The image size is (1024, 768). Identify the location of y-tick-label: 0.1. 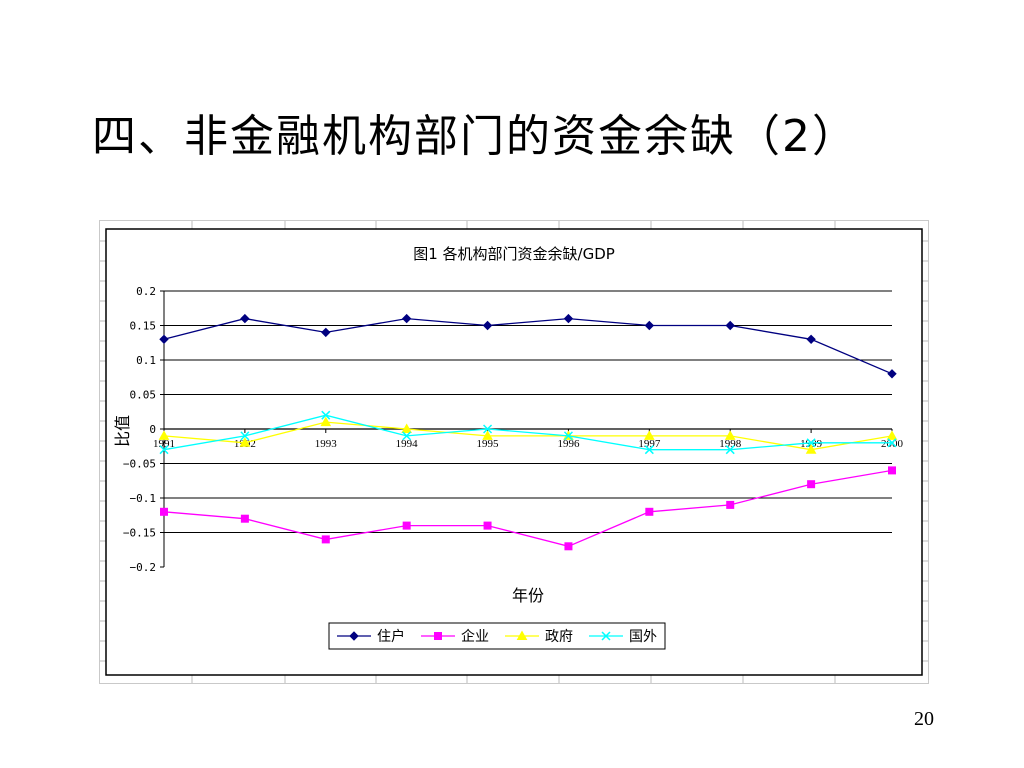
(146, 360).